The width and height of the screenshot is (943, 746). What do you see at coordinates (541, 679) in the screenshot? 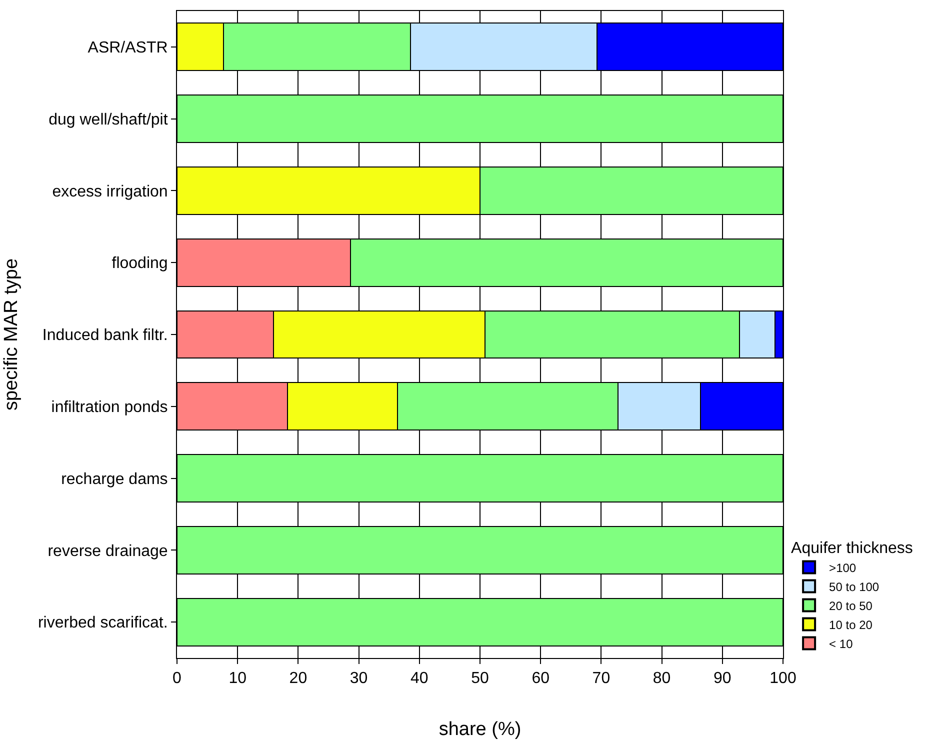
I see `x-tick-label: 60` at bounding box center [541, 679].